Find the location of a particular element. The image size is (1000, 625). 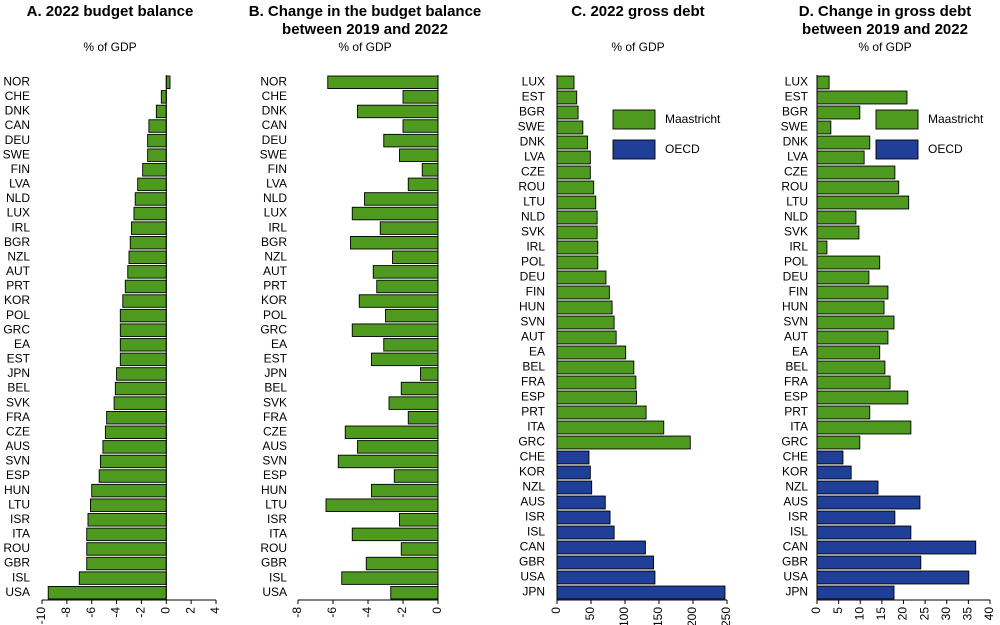

y-tick-label: AUT is located at coordinates (533, 337).